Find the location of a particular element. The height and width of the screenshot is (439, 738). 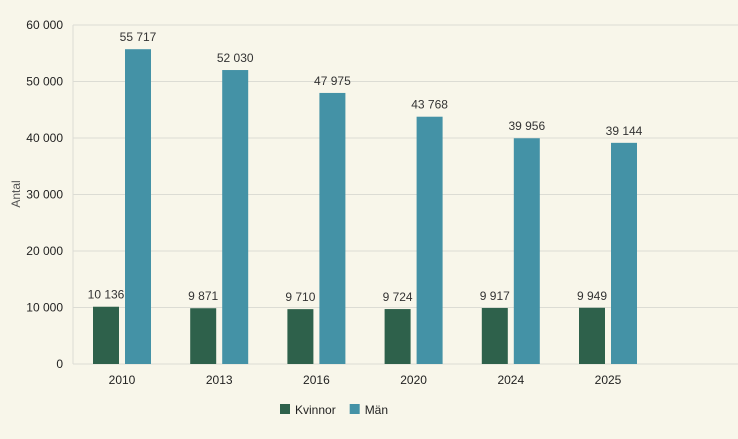

y-axis-label: Antal is located at coordinates (16, 193).